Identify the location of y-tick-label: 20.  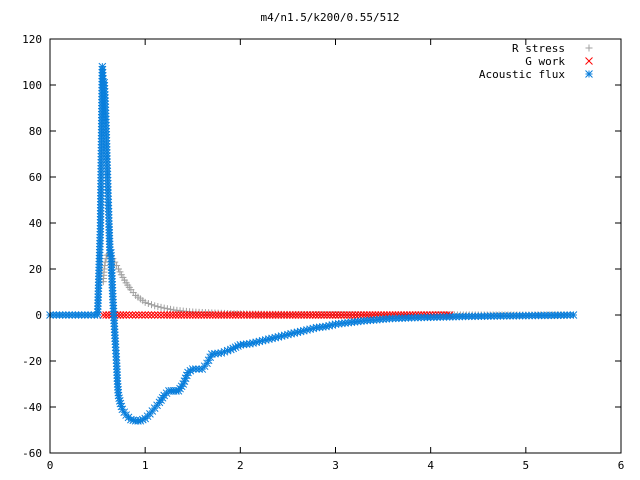
(35, 269).